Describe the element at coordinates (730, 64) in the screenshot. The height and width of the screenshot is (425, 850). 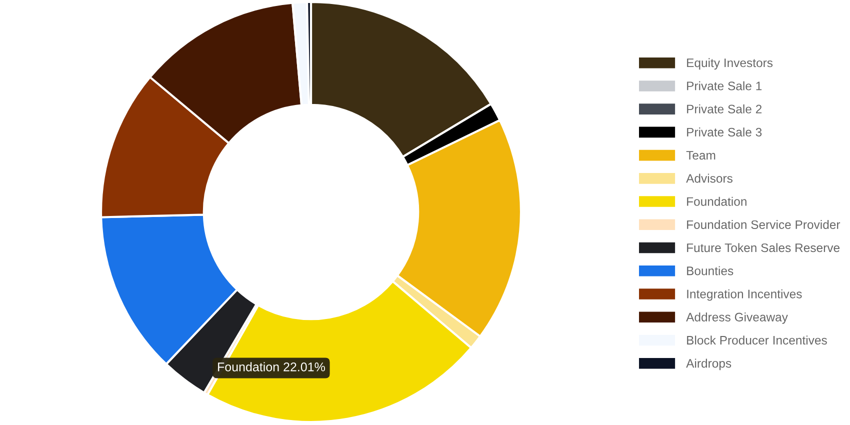
I see `legend-label: Equity Investors` at that location.